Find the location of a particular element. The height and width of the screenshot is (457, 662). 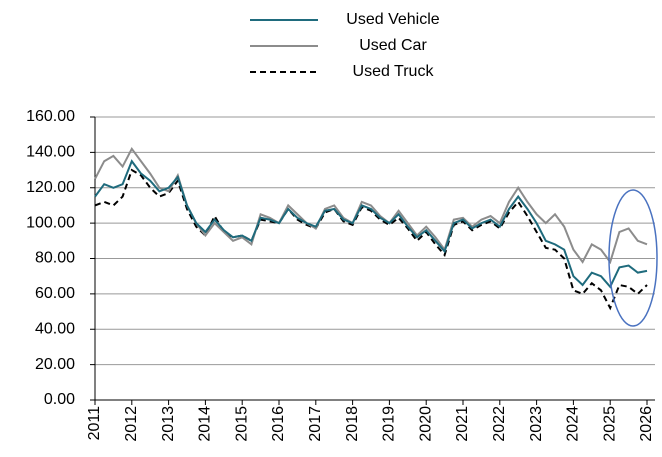

x-tick-label: 2018 is located at coordinates (352, 424).